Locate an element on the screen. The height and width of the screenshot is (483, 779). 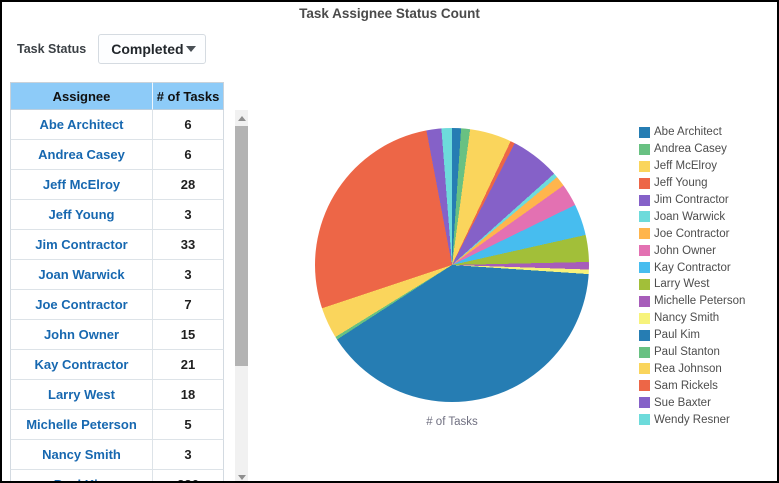
table-row: Jeff McElroy 28 is located at coordinates (126, 185).